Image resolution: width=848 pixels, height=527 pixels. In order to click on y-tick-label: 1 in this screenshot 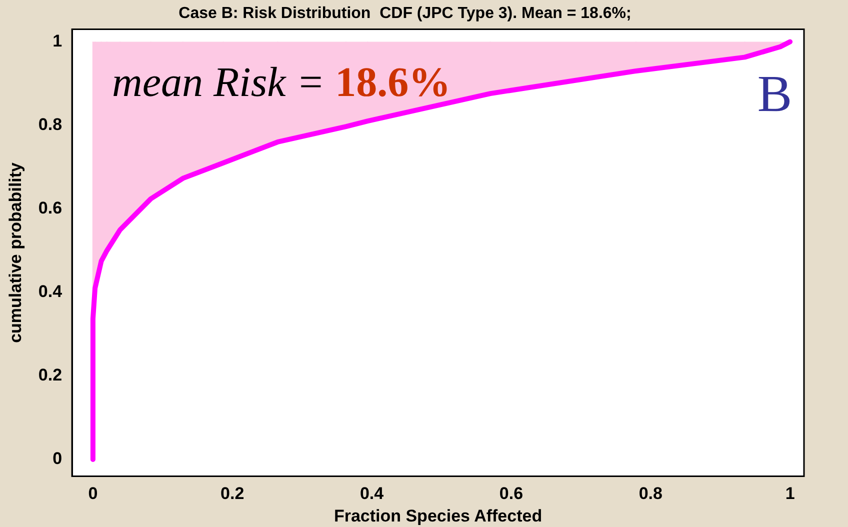, I will do `click(57, 40)`.